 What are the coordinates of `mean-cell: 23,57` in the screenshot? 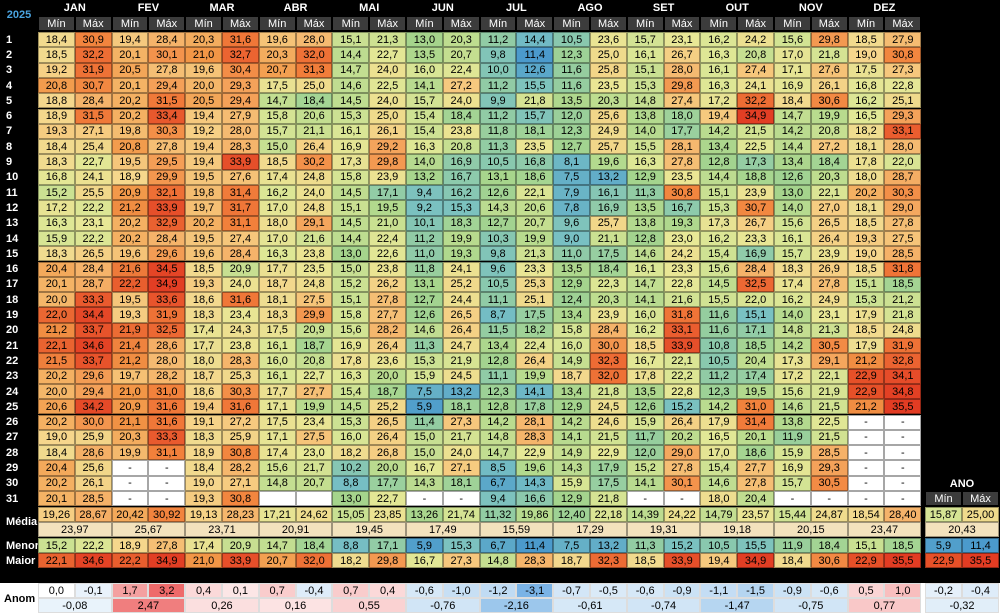 It's located at (755, 514).